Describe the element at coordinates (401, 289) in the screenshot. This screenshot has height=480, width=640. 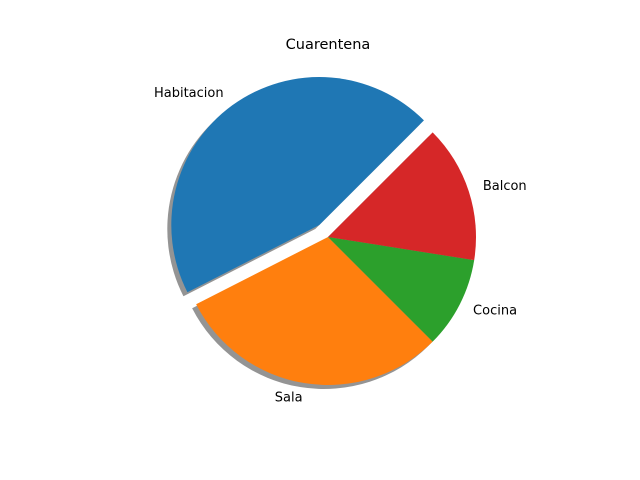
I see `pie-slice-cocina` at that location.